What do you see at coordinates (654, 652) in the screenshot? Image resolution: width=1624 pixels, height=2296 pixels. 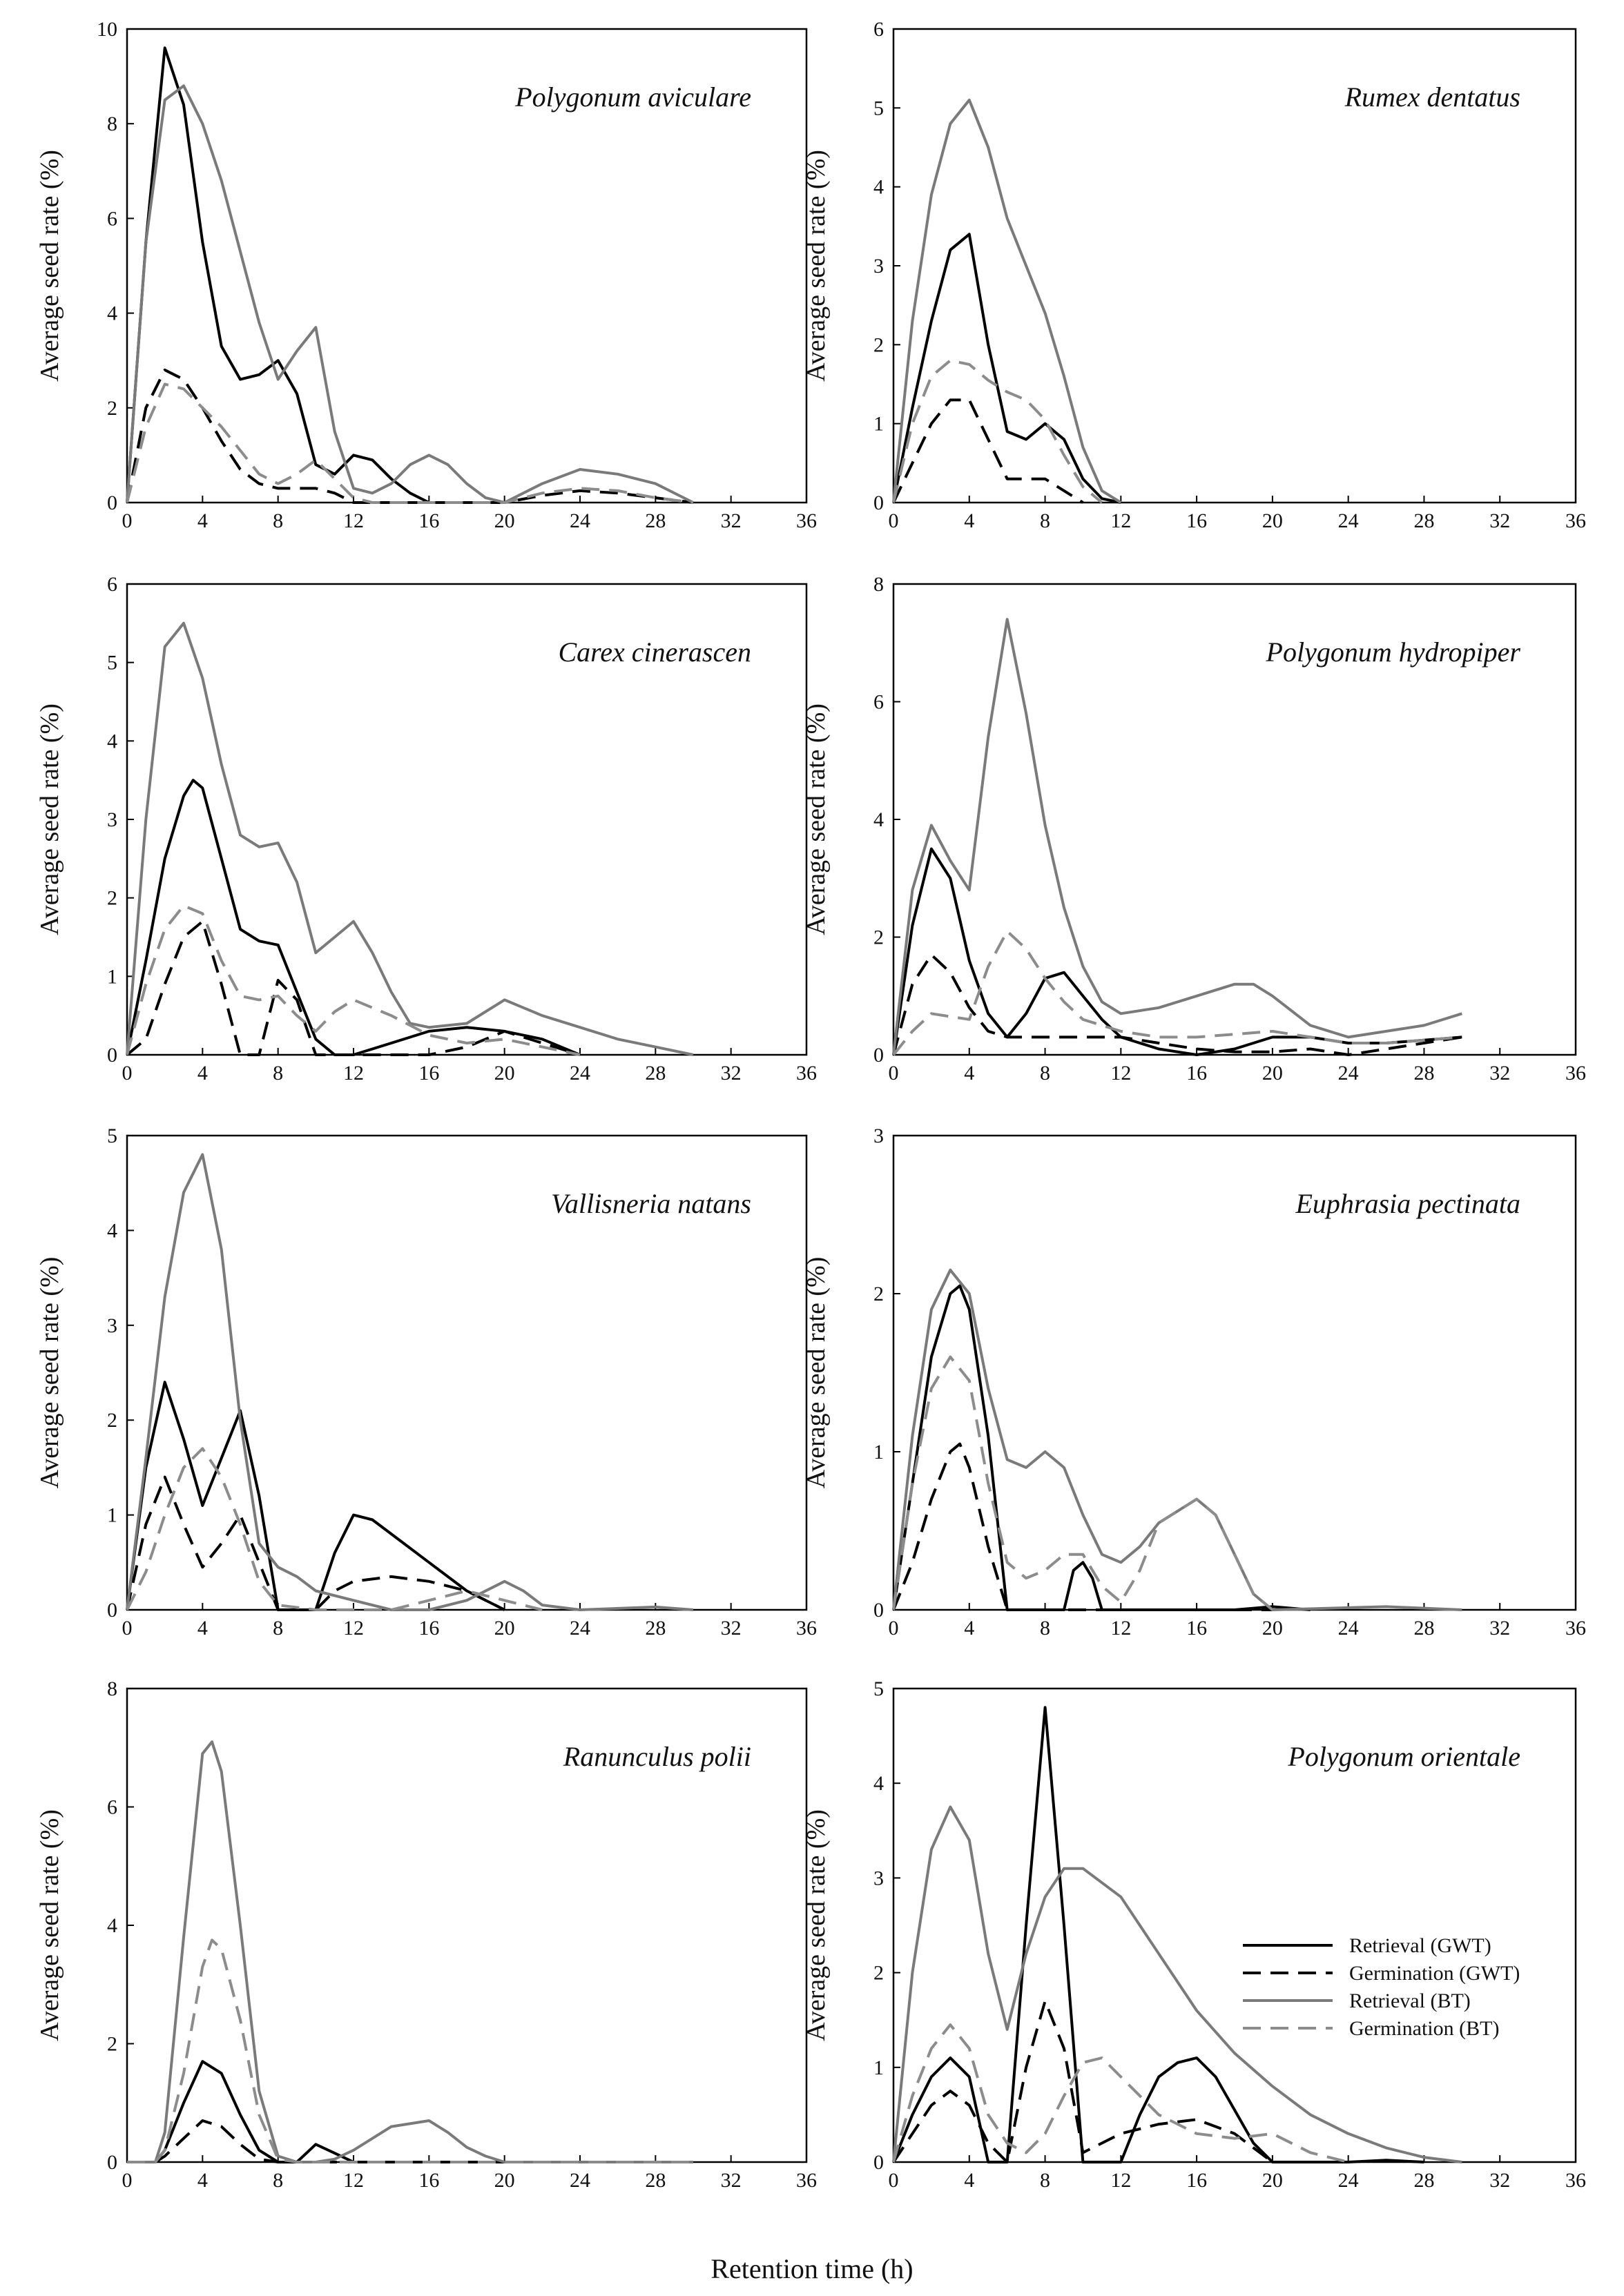 I see `panel-title: Carex cinerascen` at bounding box center [654, 652].